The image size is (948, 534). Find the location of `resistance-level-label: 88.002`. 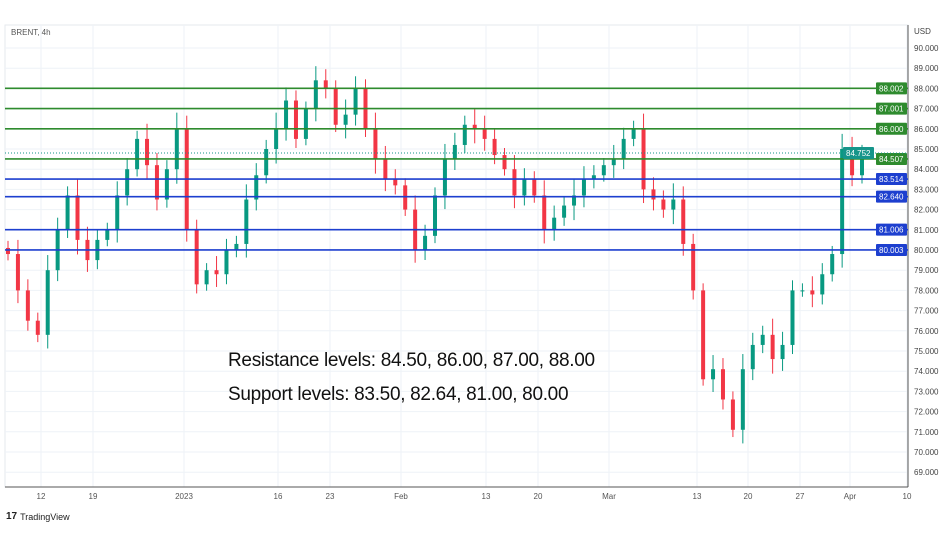

resistance-level-label: 88.002 is located at coordinates (891, 88).